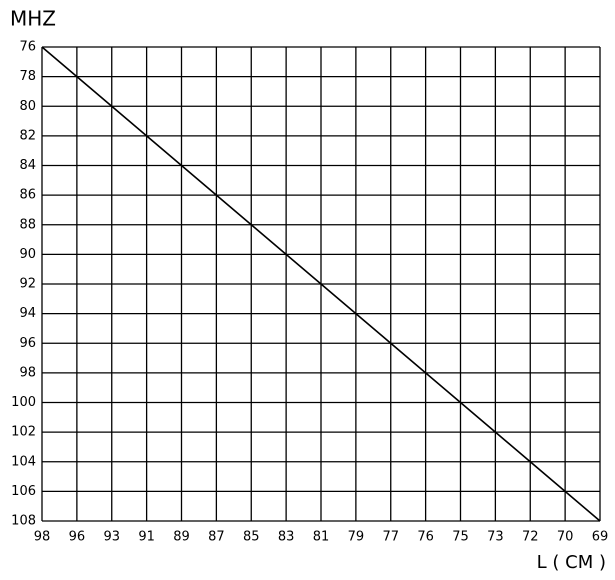 The height and width of the screenshot is (580, 615). I want to click on x-tick-label: 72, so click(530, 537).